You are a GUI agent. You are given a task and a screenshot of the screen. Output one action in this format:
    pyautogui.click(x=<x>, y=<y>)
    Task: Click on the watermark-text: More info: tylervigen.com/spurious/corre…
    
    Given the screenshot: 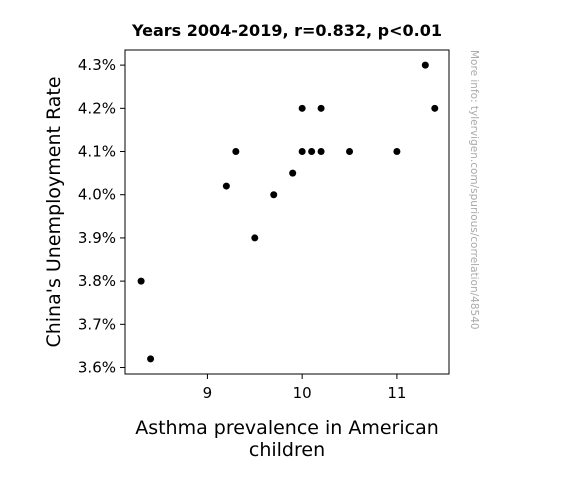 What is the action you would take?
    pyautogui.click(x=474, y=190)
    